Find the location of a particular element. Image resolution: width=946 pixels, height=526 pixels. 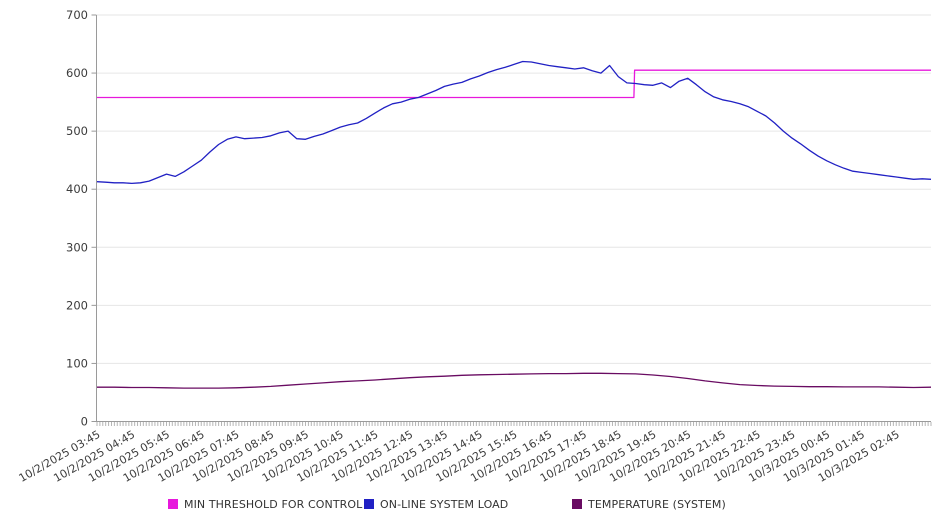

legend-item-min-threshold: MIN THRESHOLD FOR CONTROL is located at coordinates (265, 504).